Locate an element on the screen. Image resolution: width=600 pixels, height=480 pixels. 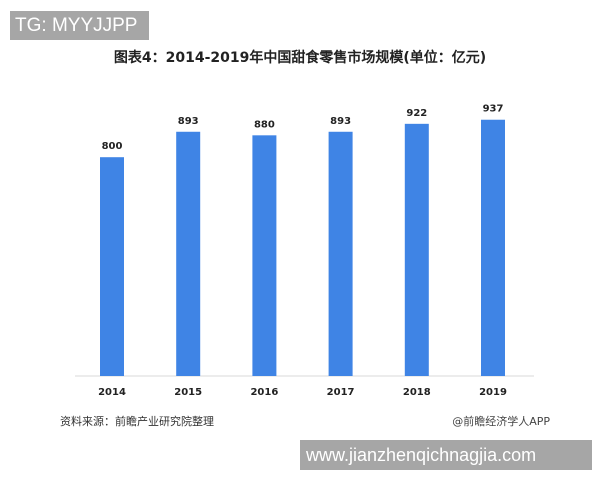
data-label-2014: 800 is located at coordinates (112, 146).